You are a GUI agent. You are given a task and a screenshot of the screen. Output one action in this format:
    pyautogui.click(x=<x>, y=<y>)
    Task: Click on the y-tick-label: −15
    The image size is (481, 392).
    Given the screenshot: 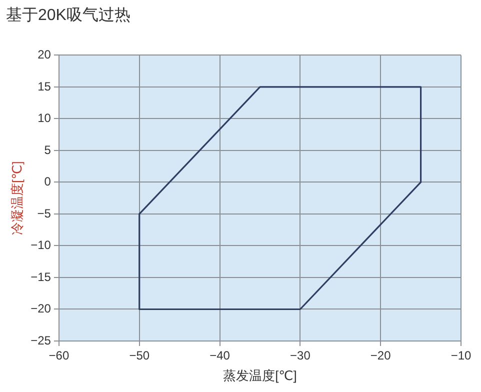 What is the action you would take?
    pyautogui.click(x=41, y=277)
    